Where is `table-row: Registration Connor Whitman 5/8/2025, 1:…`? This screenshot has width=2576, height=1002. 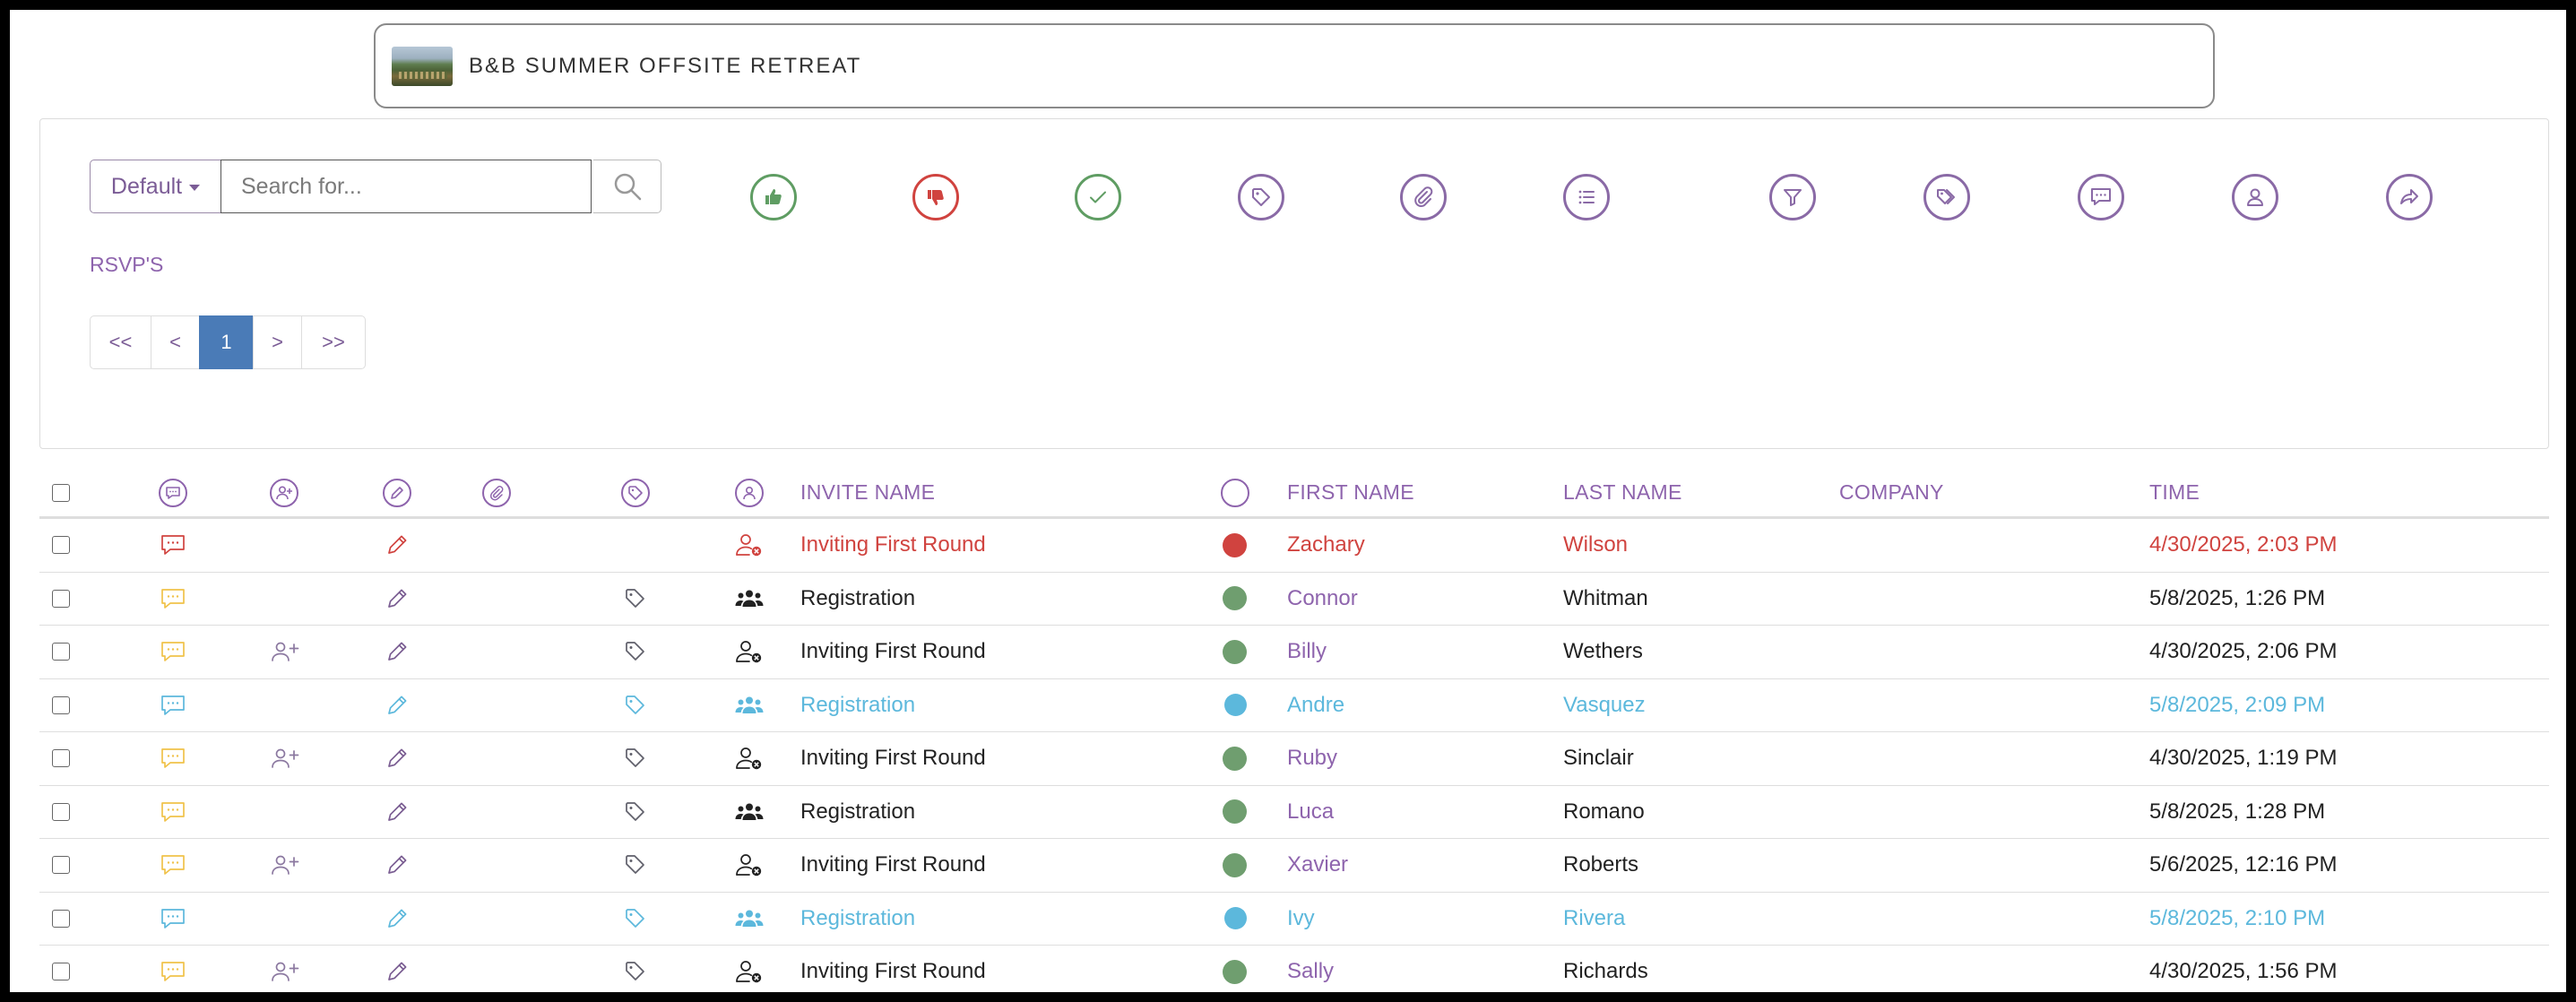
table-row: Registration Connor Whitman 5/8/2025, 1:… is located at coordinates (1294, 599).